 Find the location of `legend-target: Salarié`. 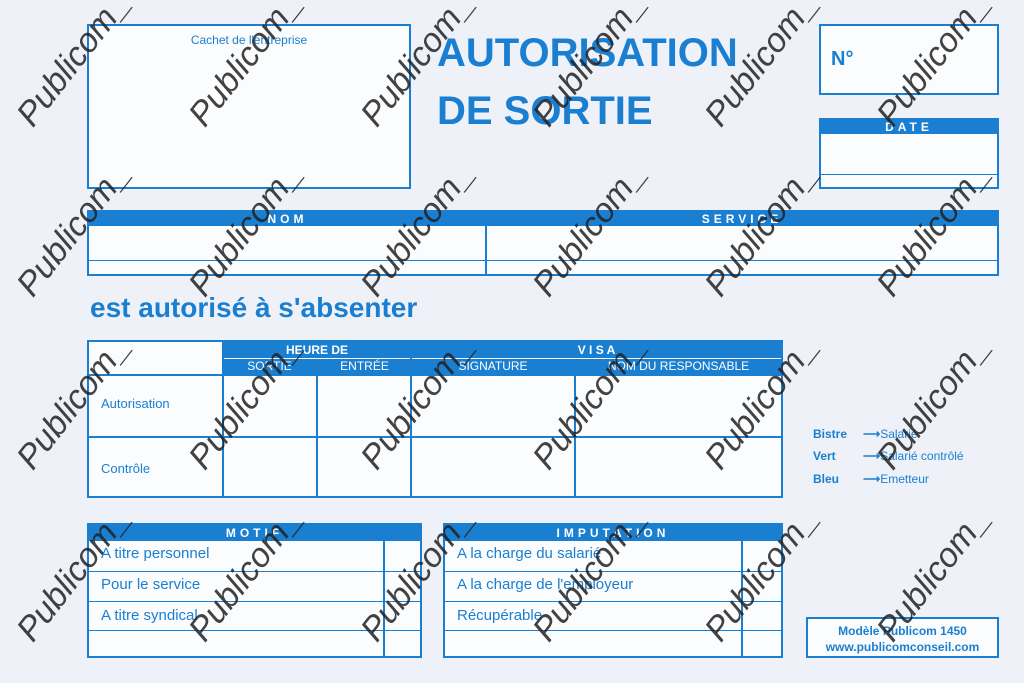

legend-target: Salarié is located at coordinates (899, 434).